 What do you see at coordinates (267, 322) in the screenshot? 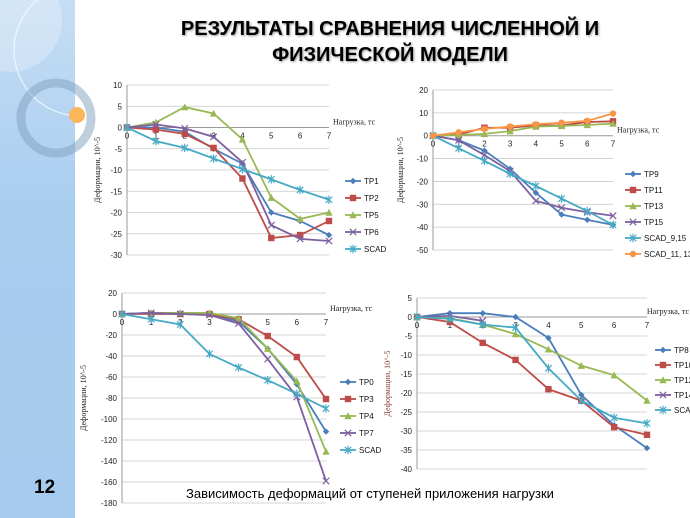
I see `x-tick-label: 5` at bounding box center [267, 322].